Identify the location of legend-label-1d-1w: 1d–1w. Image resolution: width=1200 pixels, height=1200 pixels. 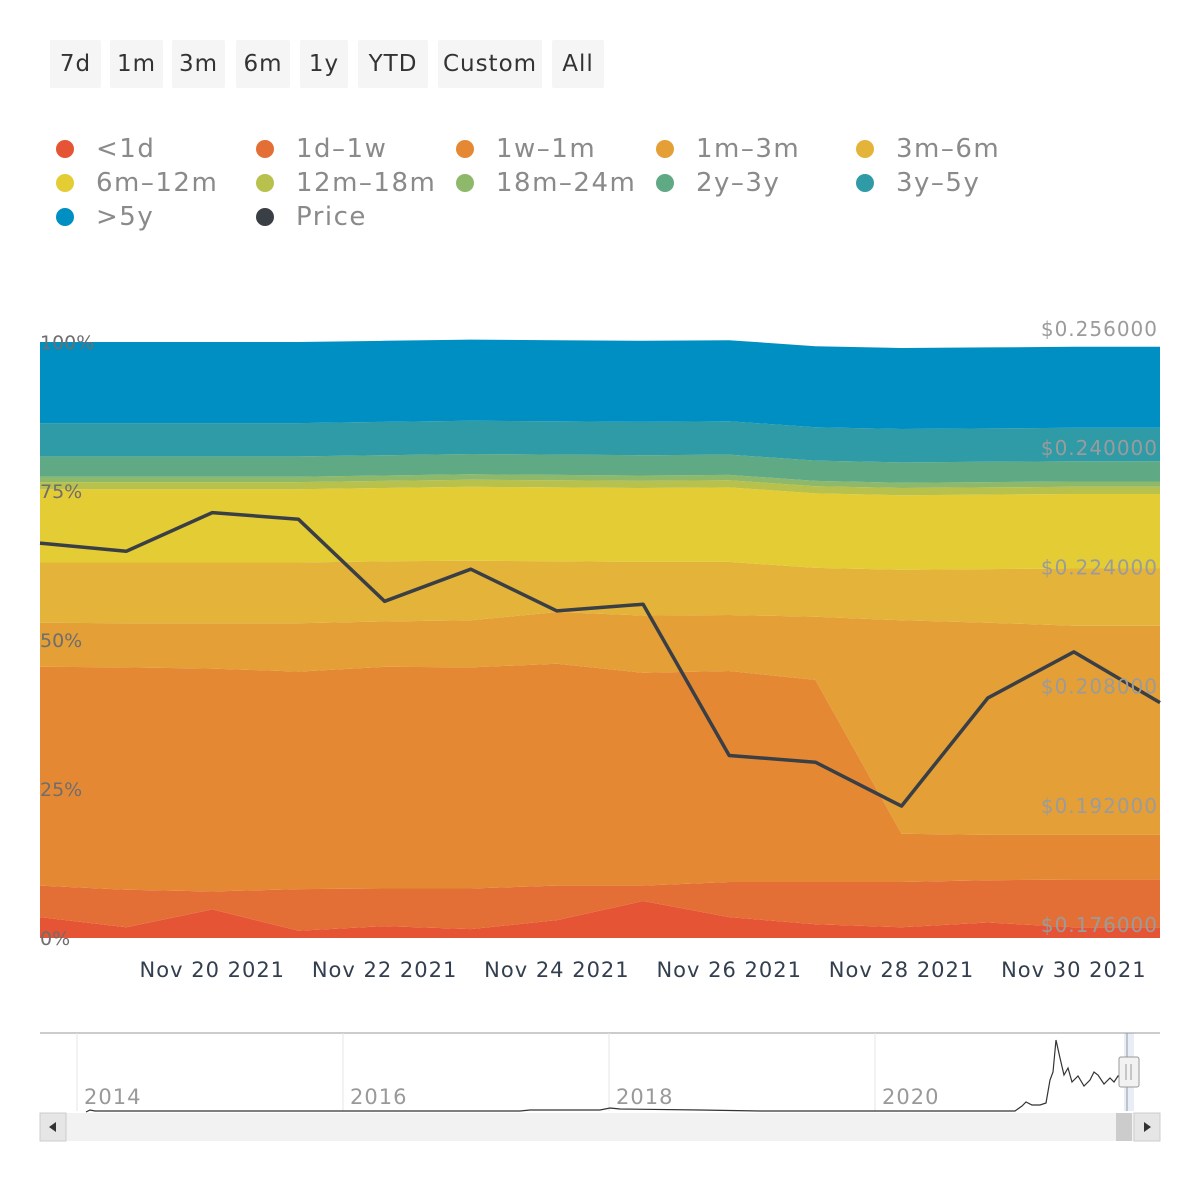
(342, 149).